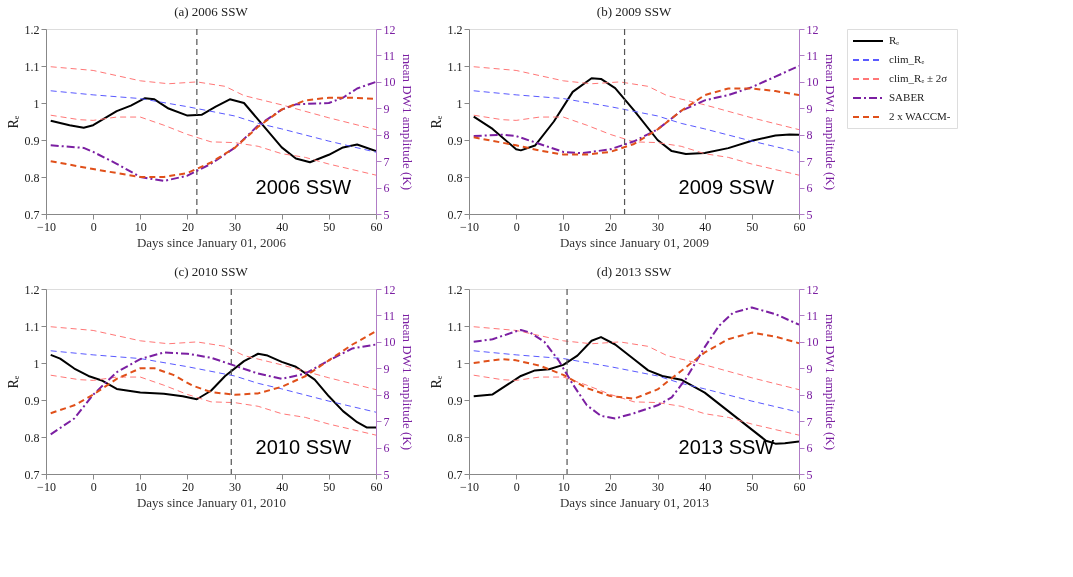 Image resolution: width=1073 pixels, height=577 pixels. Describe the element at coordinates (211, 11) in the screenshot. I see `chart-title: (a) 2006 SSW` at that location.